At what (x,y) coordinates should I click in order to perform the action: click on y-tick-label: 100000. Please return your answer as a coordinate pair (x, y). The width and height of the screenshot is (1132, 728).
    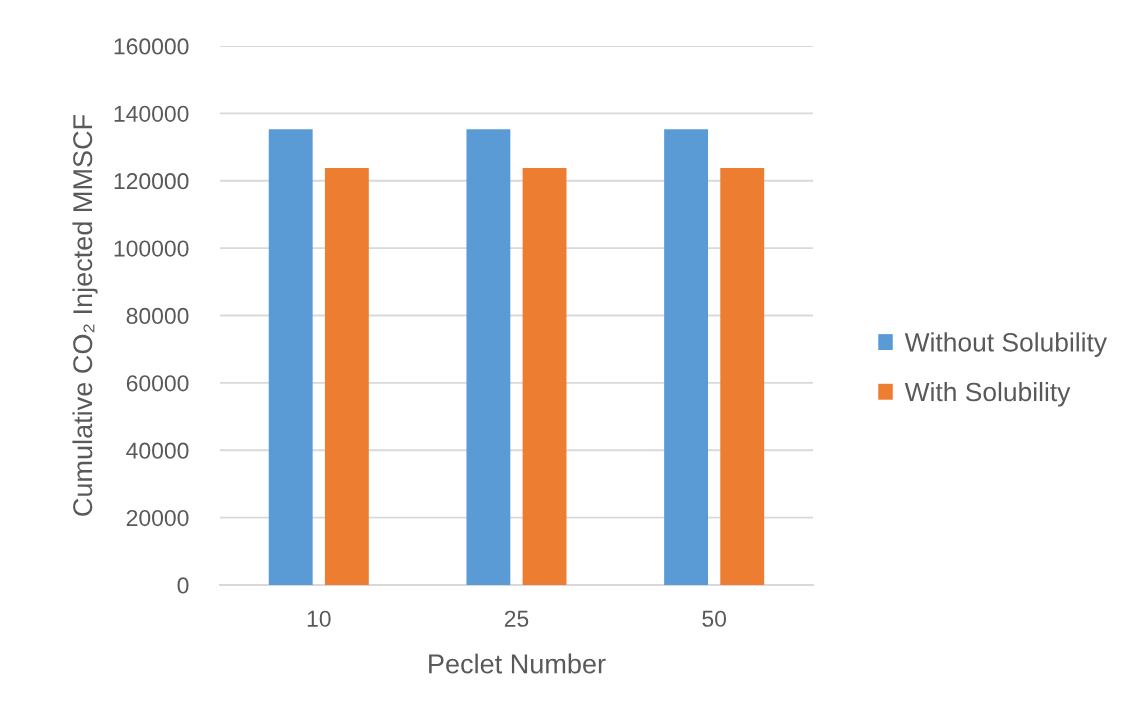
    Looking at the image, I should click on (151, 248).